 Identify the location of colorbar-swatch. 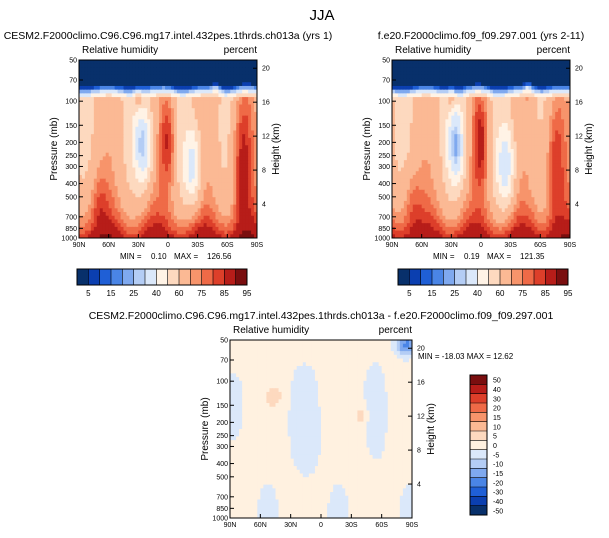
(241, 277).